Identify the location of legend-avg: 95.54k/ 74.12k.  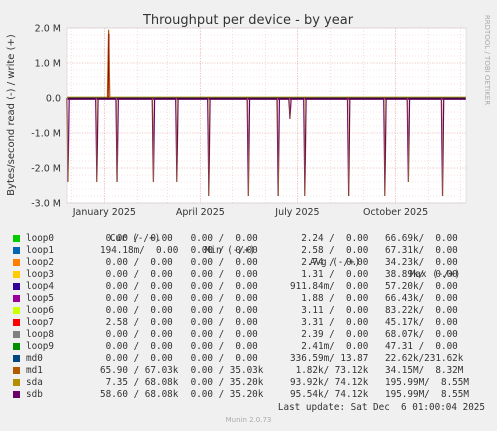
(329, 394).